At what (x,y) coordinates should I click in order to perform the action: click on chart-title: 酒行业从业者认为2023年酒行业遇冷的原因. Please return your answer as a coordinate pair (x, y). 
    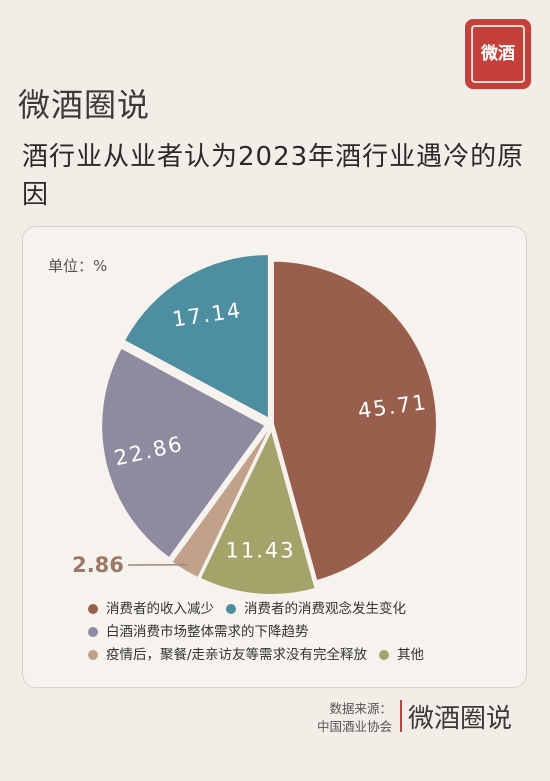
    Looking at the image, I should click on (273, 176).